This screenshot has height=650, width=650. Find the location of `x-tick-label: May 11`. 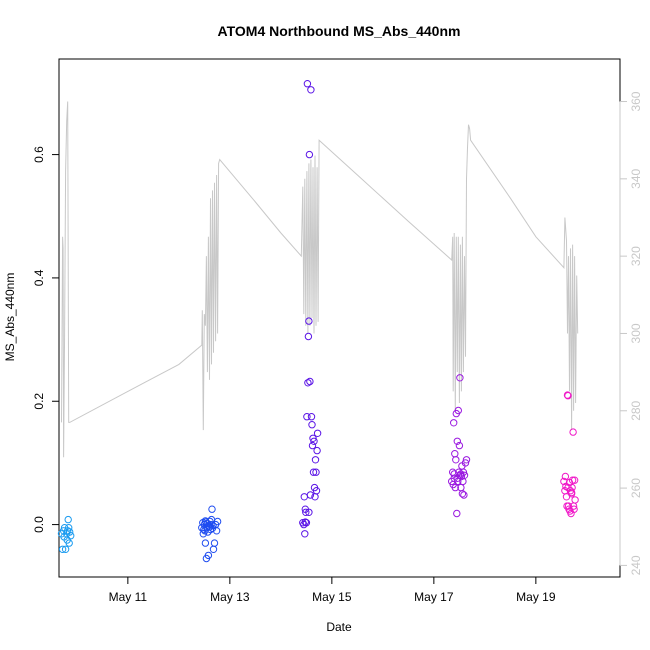

x-tick-label: May 11 is located at coordinates (128, 597).